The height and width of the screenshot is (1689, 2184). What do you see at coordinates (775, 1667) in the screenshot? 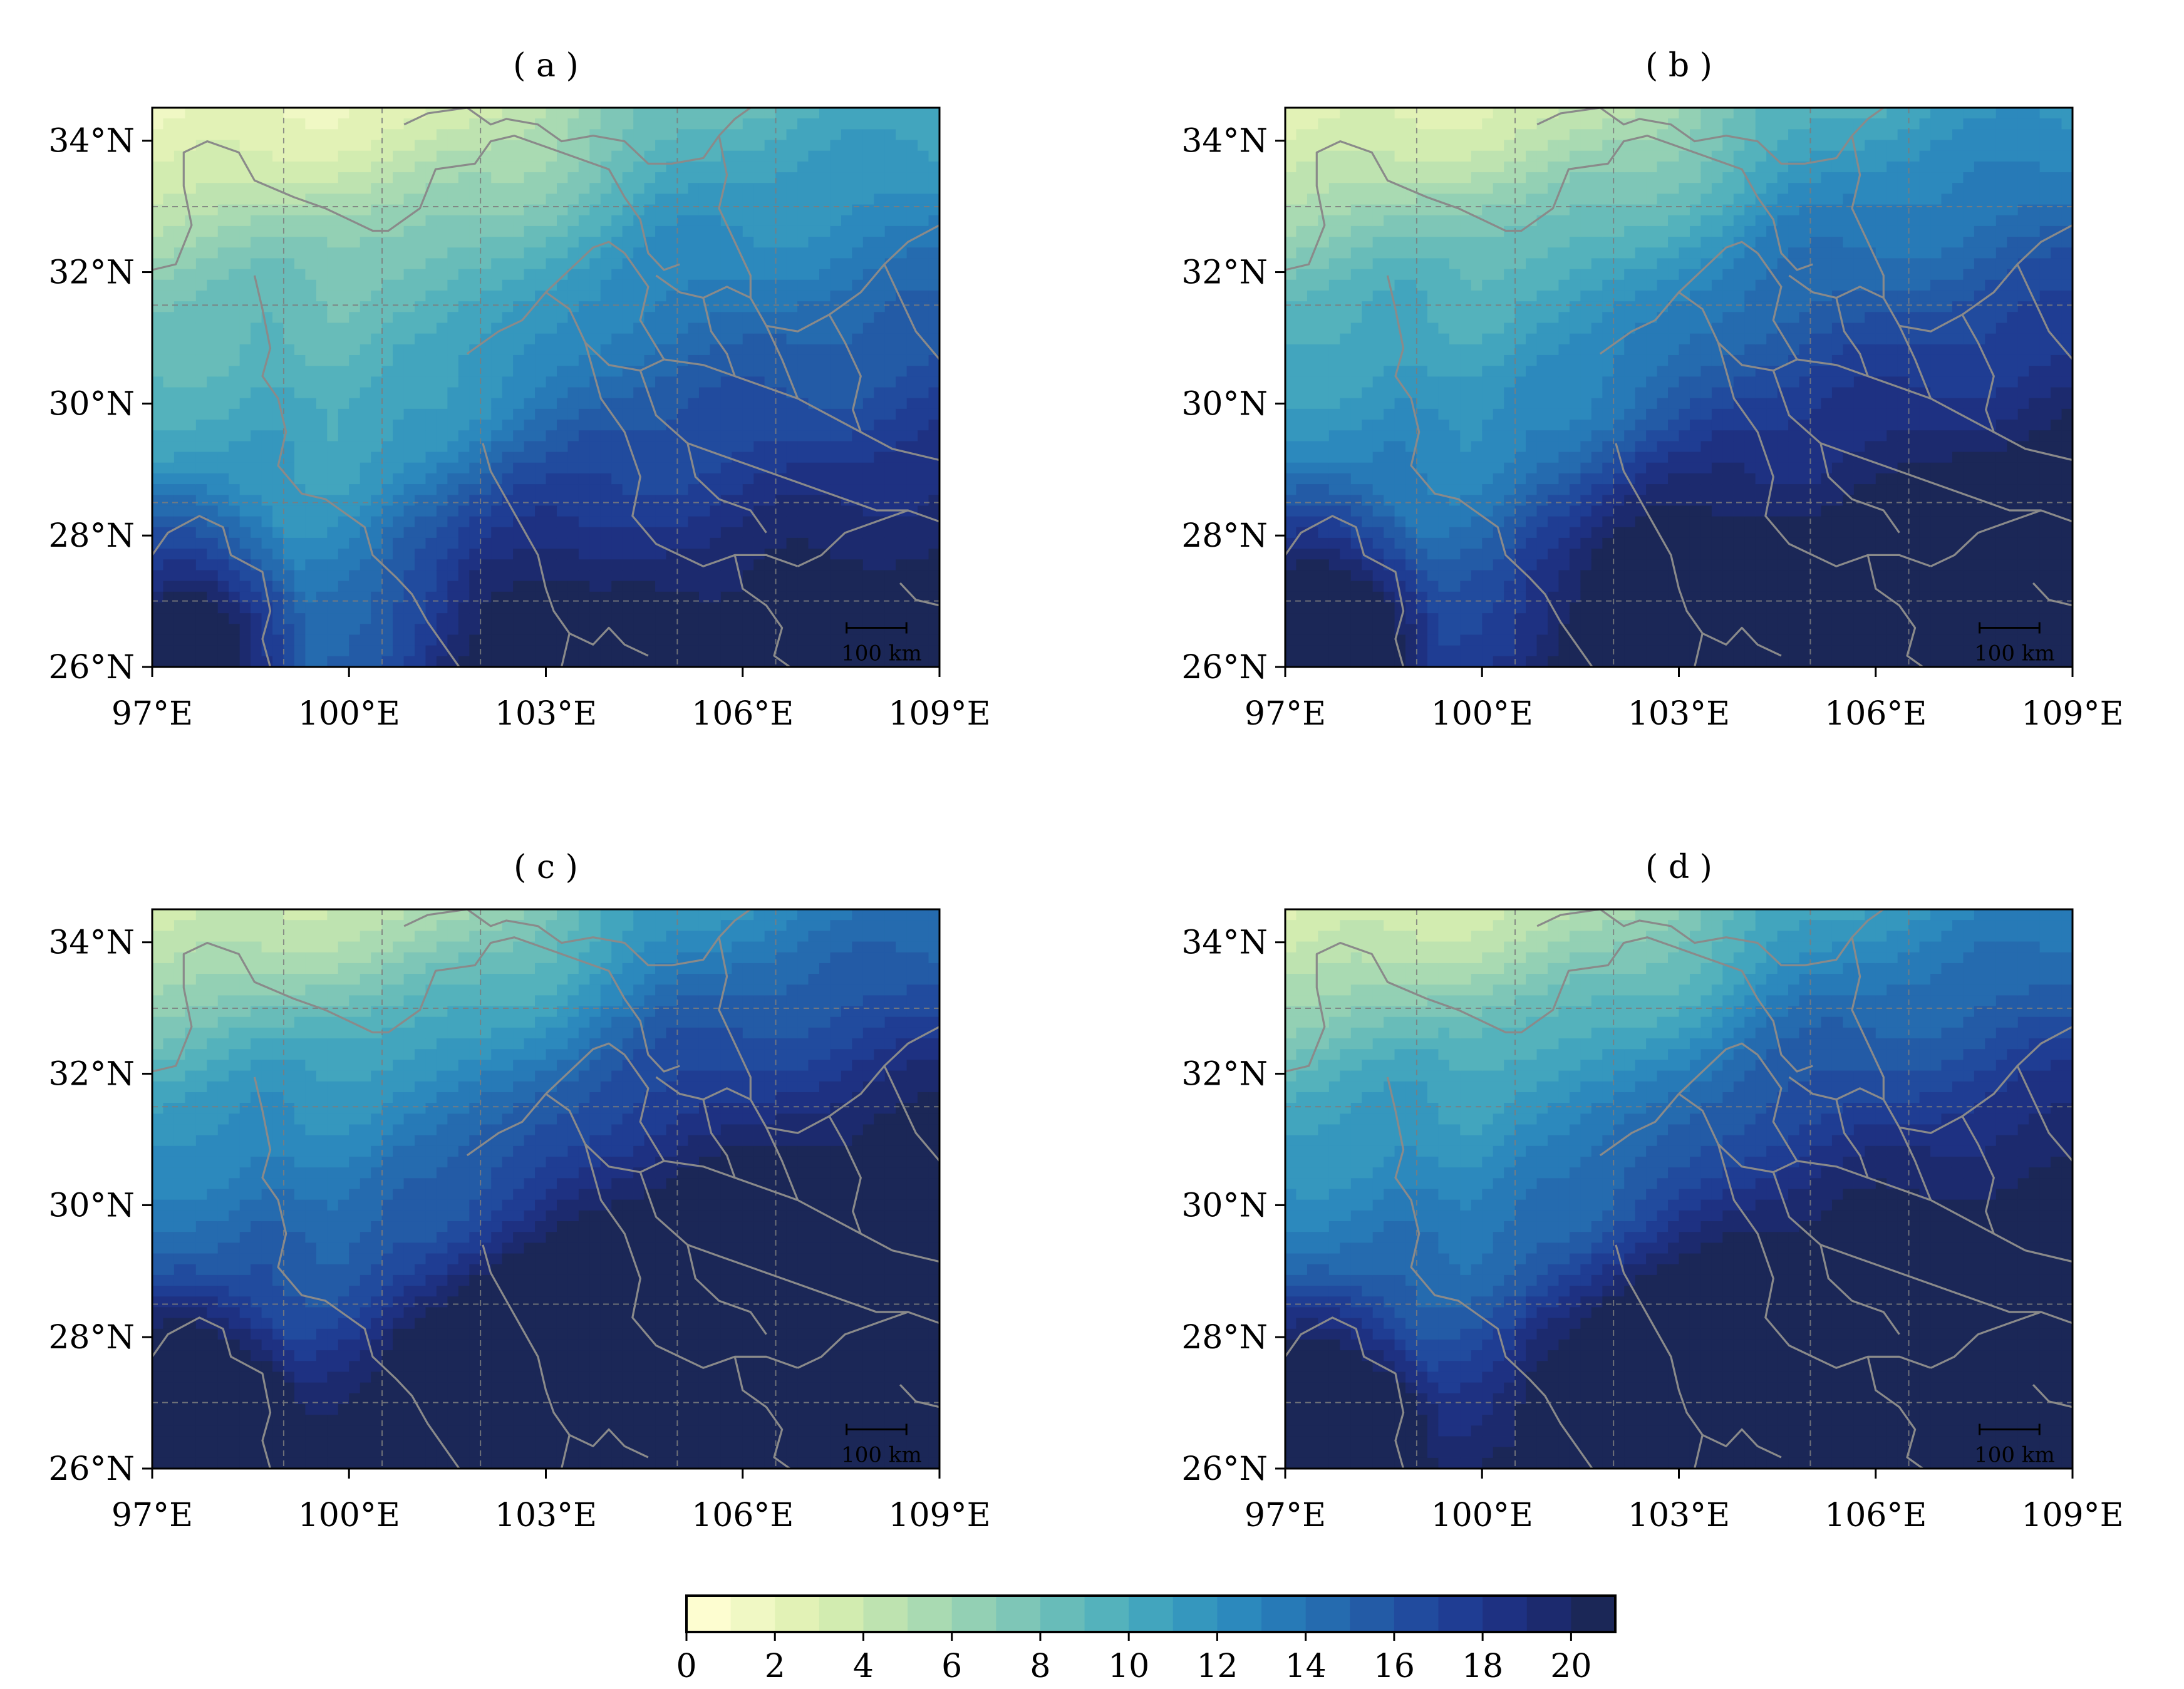
I see `colorbar-tick-label: 2` at bounding box center [775, 1667].